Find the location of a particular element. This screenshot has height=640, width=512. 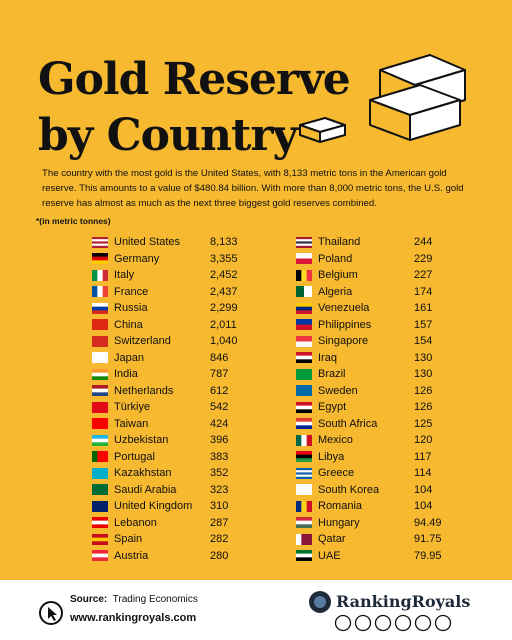

website: www.rankingroyals.com is located at coordinates (133, 618).